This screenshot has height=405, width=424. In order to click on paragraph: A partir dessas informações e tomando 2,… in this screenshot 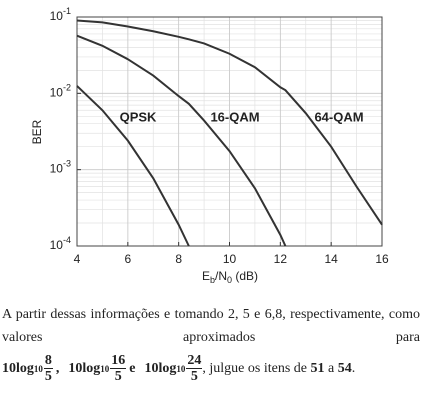, I will do `click(211, 326)`.